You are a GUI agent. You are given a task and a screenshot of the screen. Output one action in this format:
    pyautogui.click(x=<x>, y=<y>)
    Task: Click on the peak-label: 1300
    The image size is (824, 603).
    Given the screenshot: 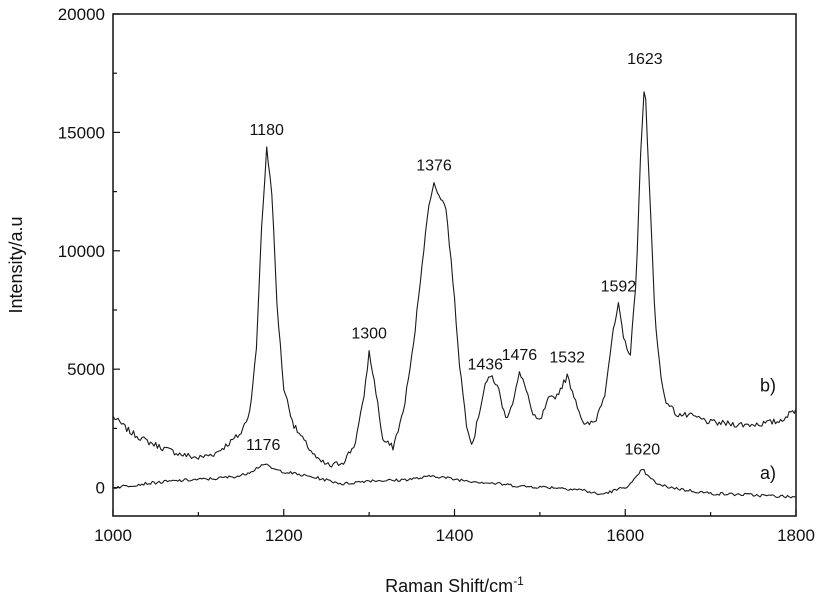 What is the action you would take?
    pyautogui.click(x=369, y=334)
    